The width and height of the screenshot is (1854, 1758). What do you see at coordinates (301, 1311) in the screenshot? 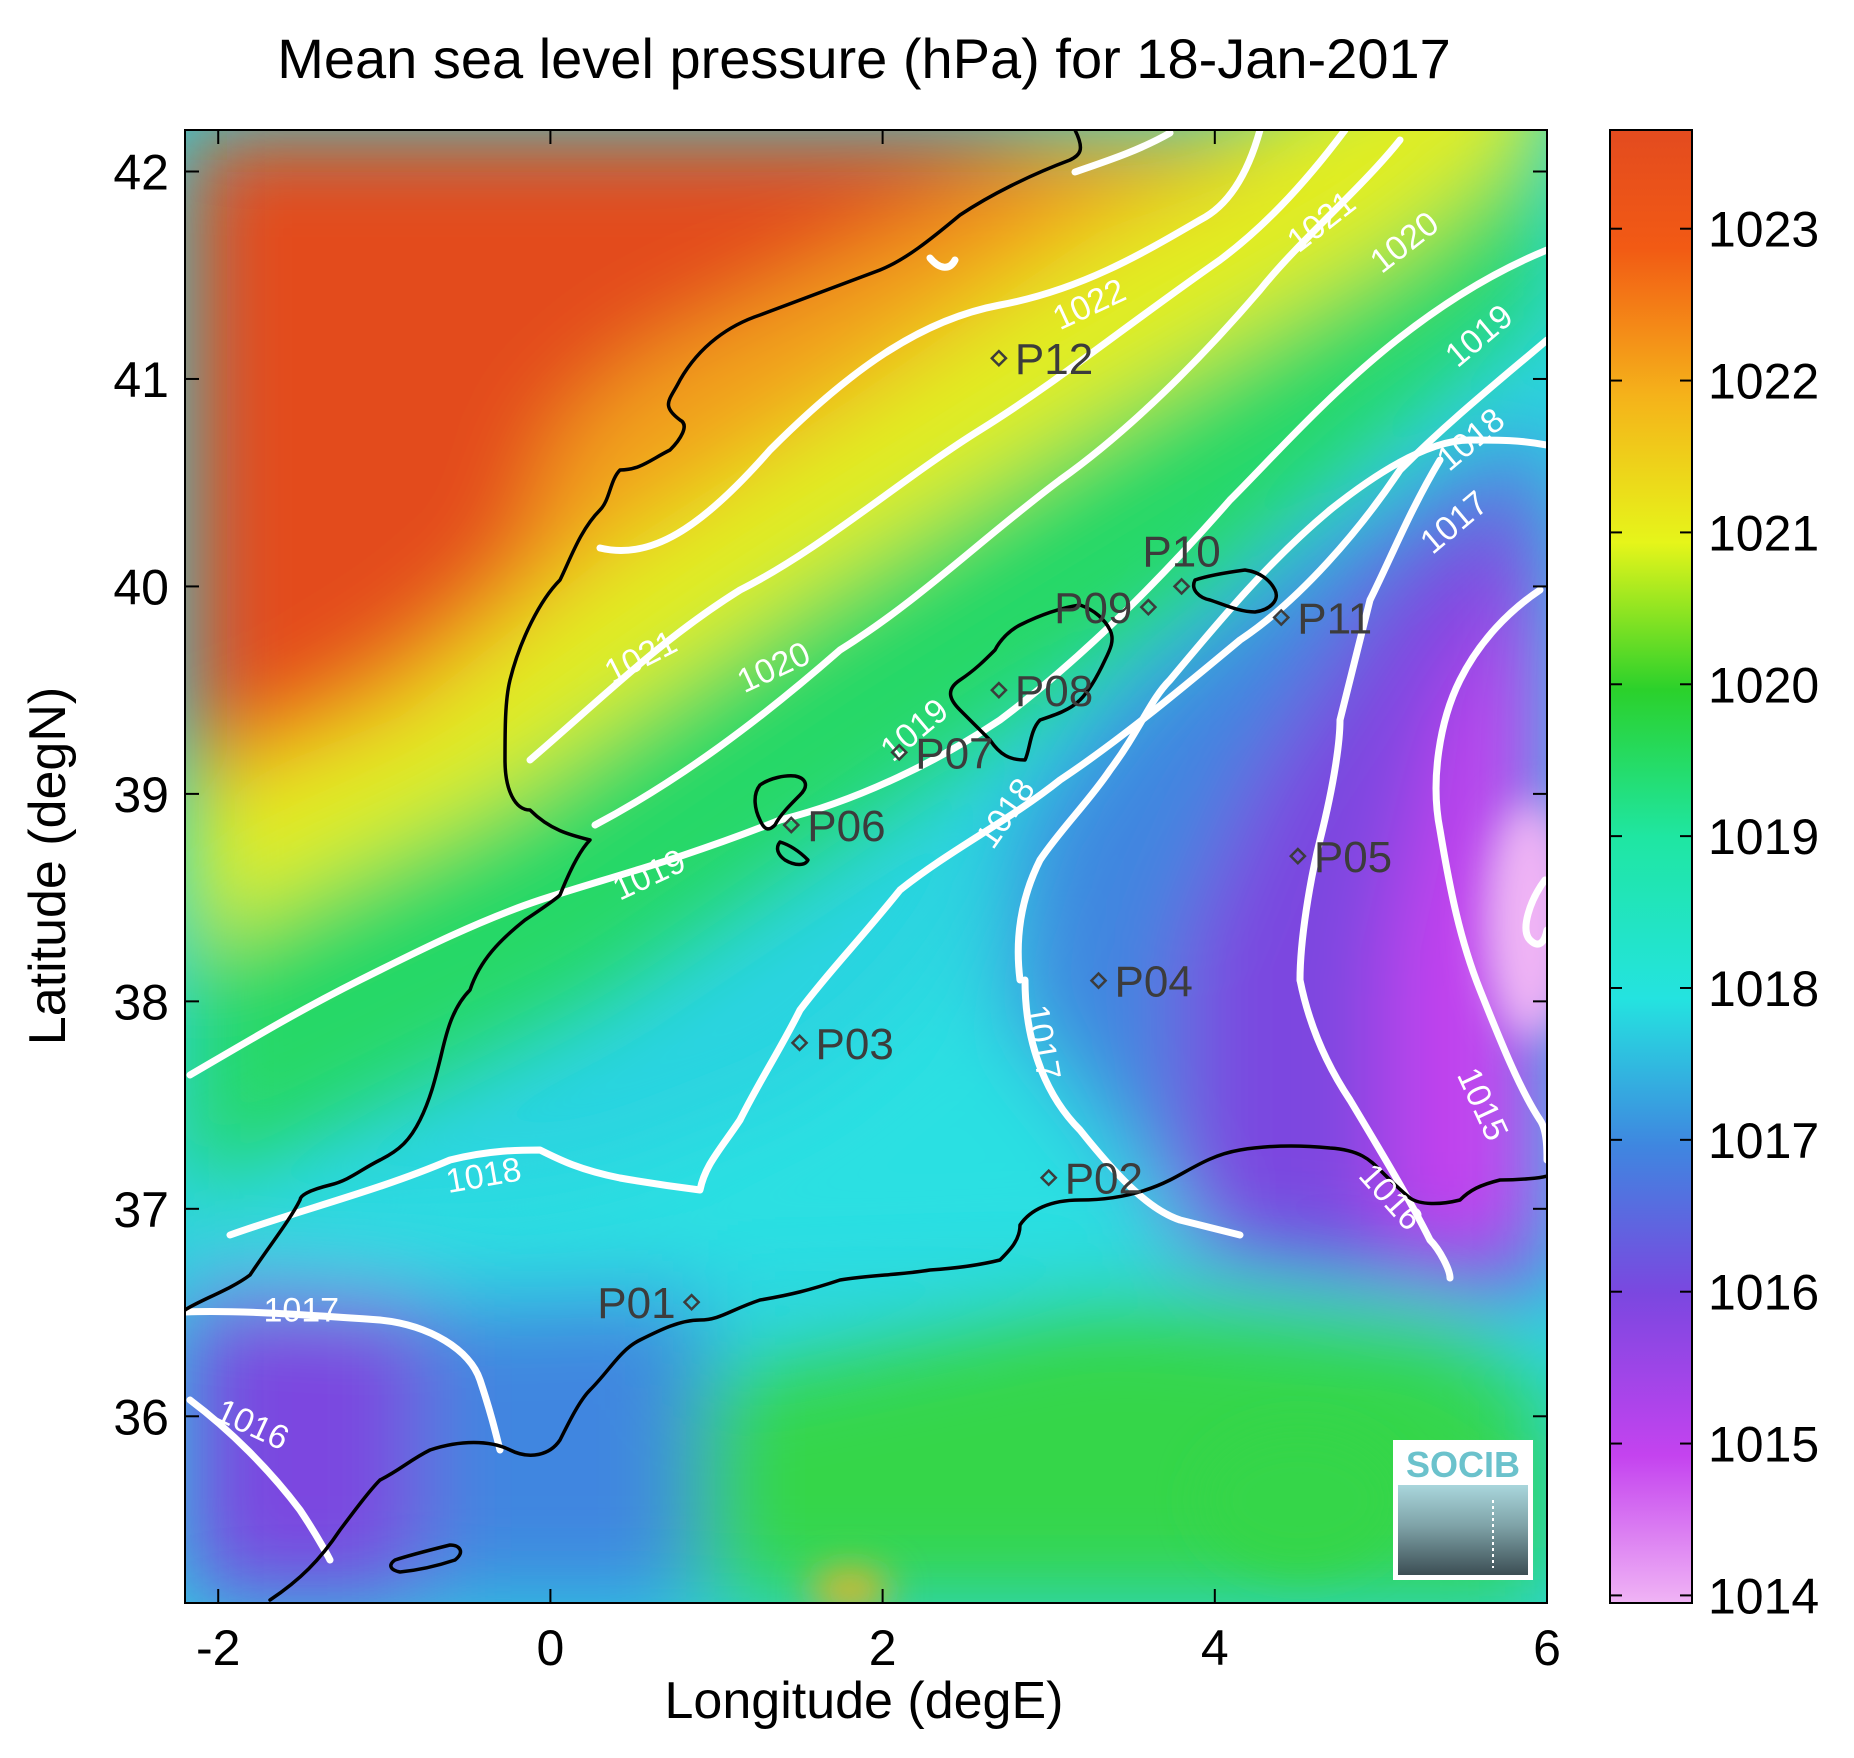
I see `isobar-label: 1017` at bounding box center [301, 1311].